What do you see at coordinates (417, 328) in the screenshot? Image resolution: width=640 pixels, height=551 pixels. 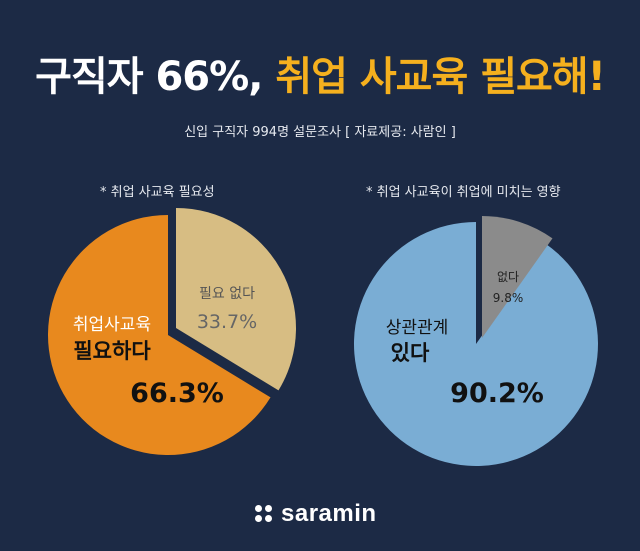 I see `right-big-label-line1: 상관관계` at bounding box center [417, 328].